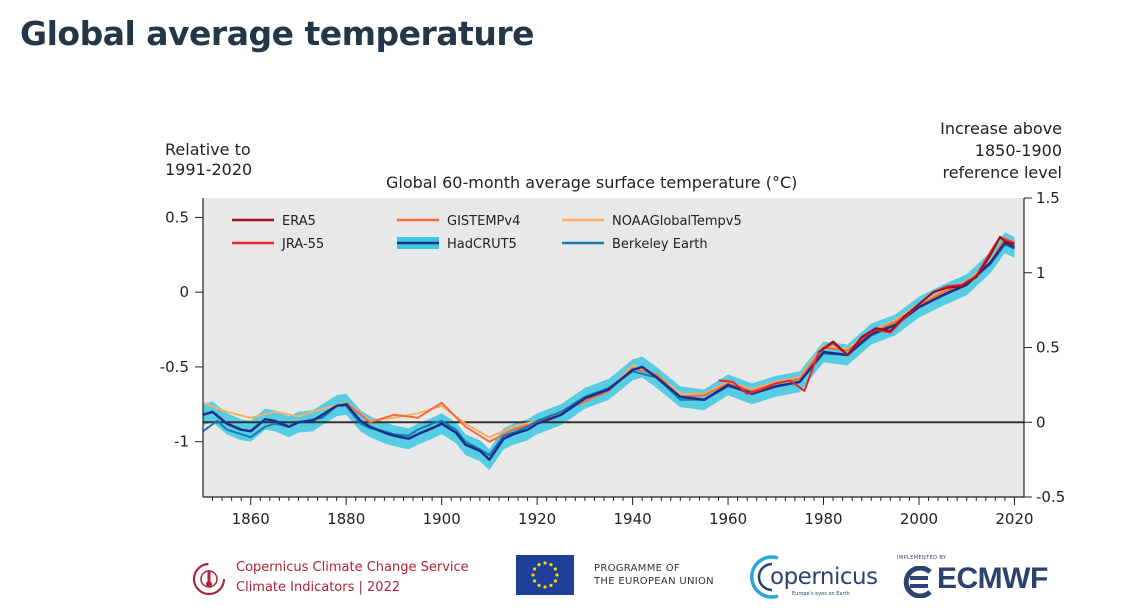 This screenshot has width=1125, height=610. Describe the element at coordinates (916, 295) in the screenshot. I see `series-line-era5` at that location.